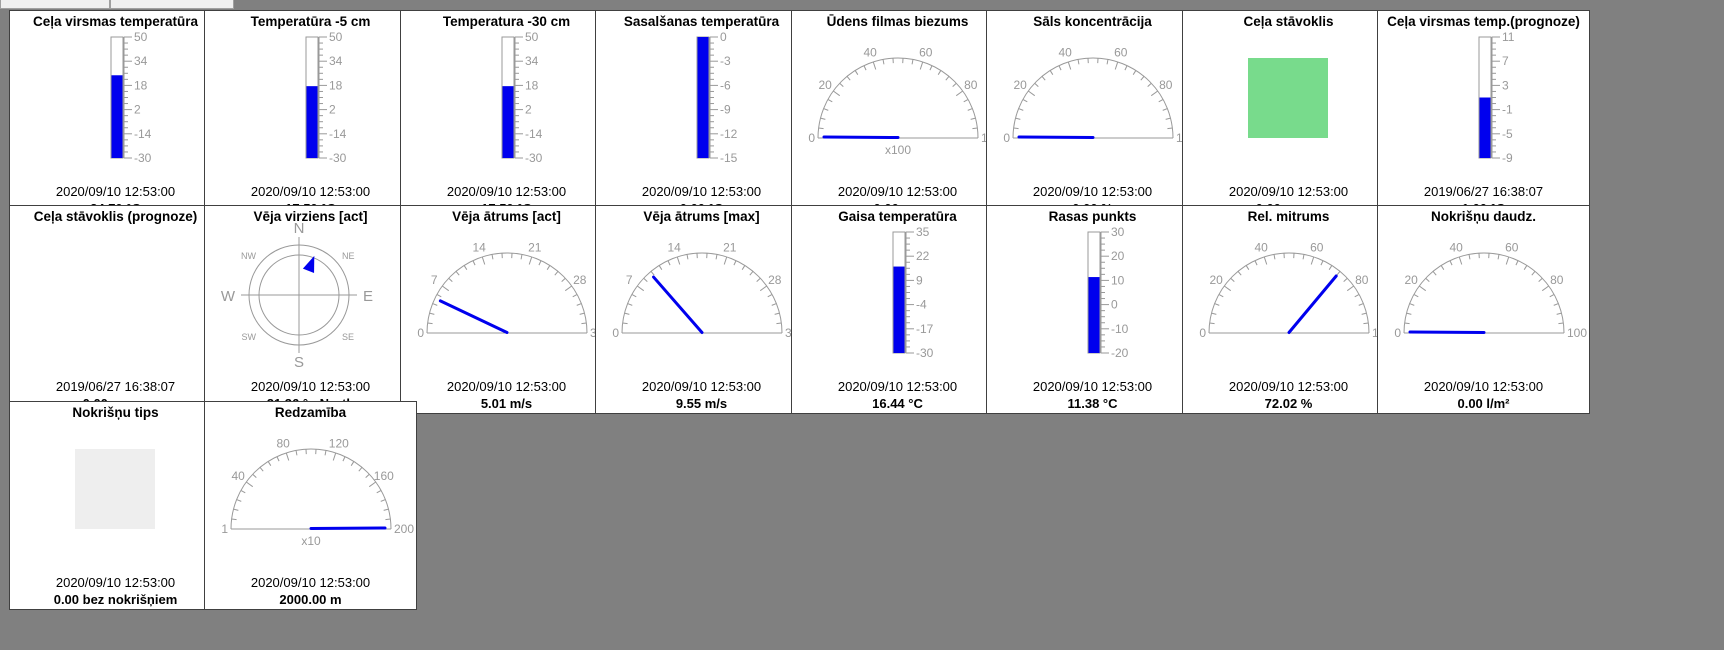 This screenshot has height=650, width=1724. What do you see at coordinates (115, 412) in the screenshot?
I see `panel-title: Nokrišņu tips` at bounding box center [115, 412].